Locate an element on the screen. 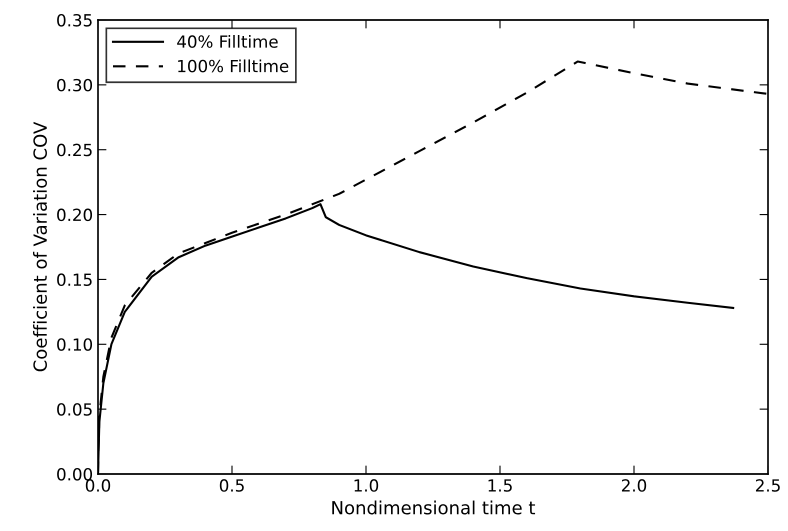 The image size is (788, 531). x-tick-label: 2.0 is located at coordinates (634, 485).